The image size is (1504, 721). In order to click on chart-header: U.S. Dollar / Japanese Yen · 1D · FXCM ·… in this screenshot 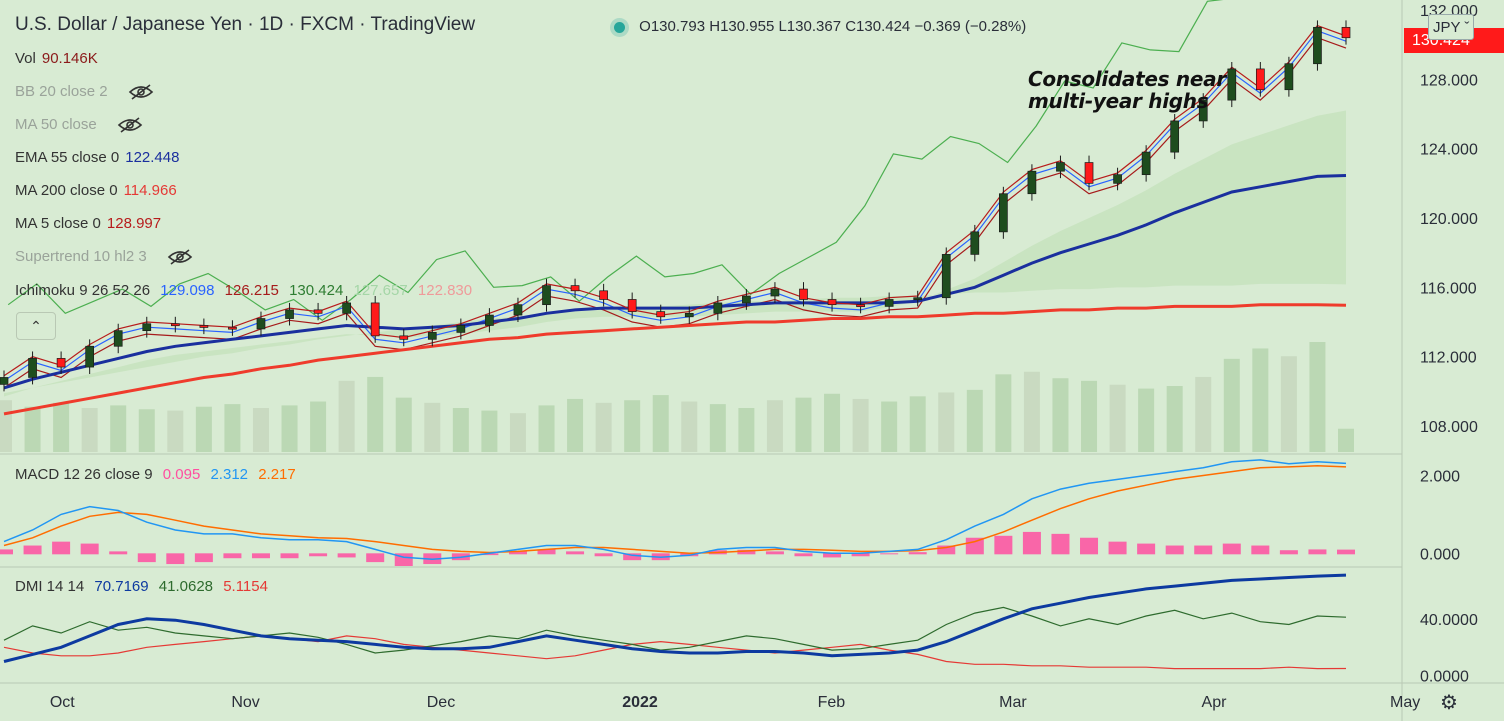, I will do `click(245, 25)`.